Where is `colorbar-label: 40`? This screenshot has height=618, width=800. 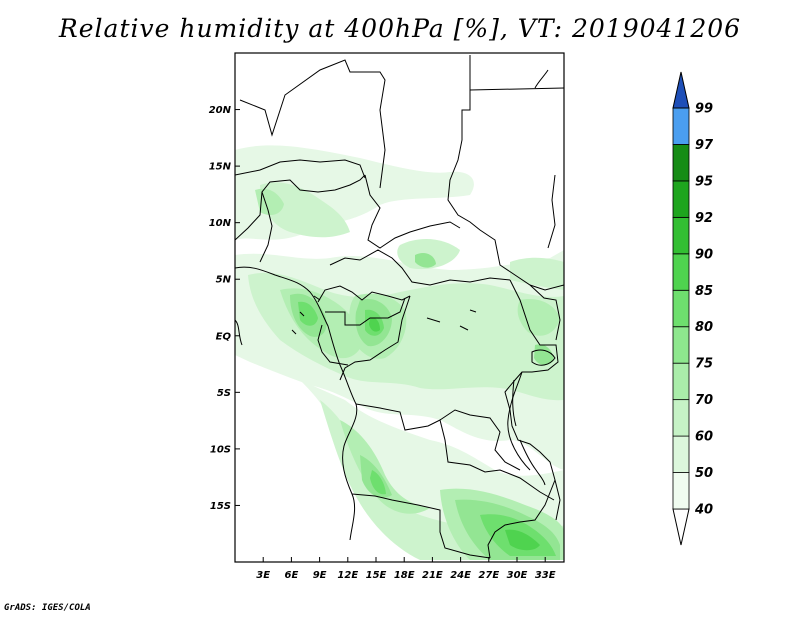 colorbar-label: 40 is located at coordinates (703, 510).